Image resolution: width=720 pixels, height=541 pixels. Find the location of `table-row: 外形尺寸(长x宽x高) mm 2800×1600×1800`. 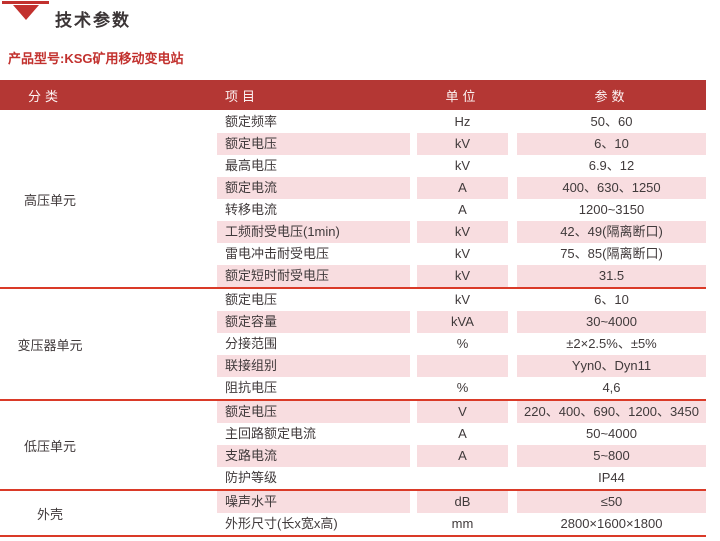

table-row: 外形尺寸(长x宽x高) mm 2800×1600×1800 is located at coordinates (461, 524).